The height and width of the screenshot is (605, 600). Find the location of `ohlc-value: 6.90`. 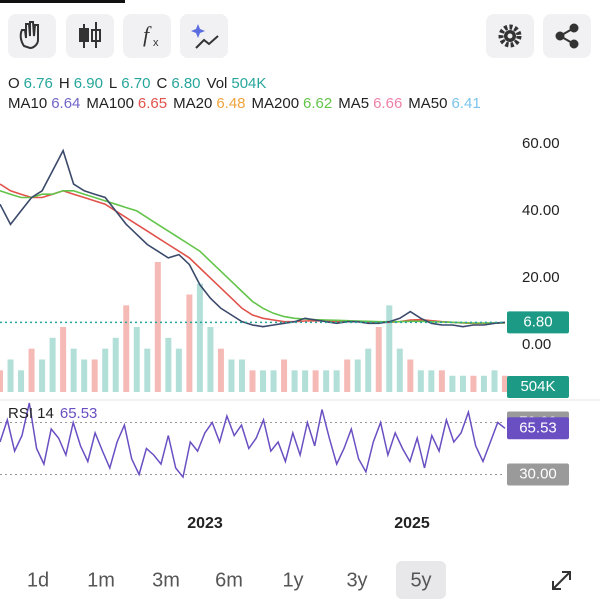

ohlc-value: 6.90 is located at coordinates (88, 83).